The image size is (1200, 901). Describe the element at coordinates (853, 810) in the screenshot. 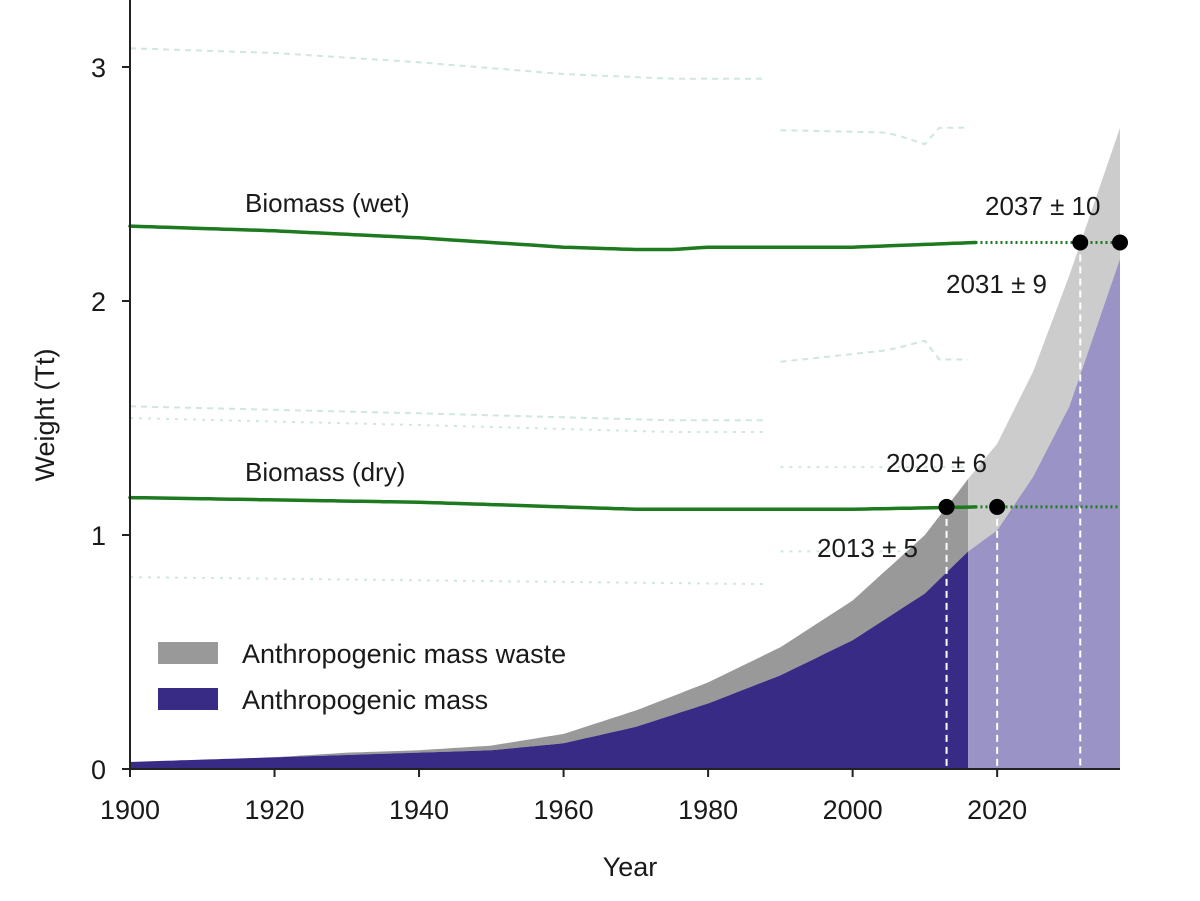

I see `x-tick-label-2000: 2000` at that location.